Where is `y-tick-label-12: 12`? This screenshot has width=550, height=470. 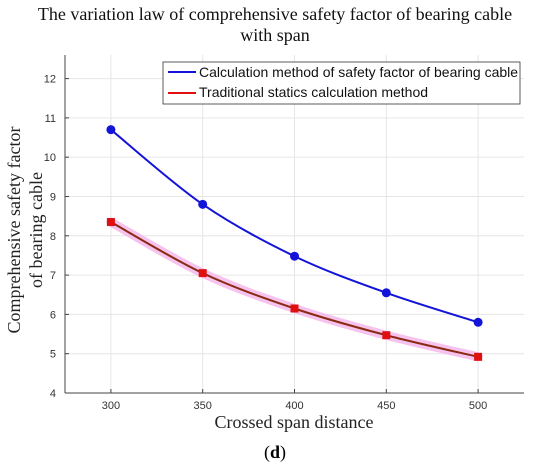
y-tick-label-12: 12 is located at coordinates (50, 80).